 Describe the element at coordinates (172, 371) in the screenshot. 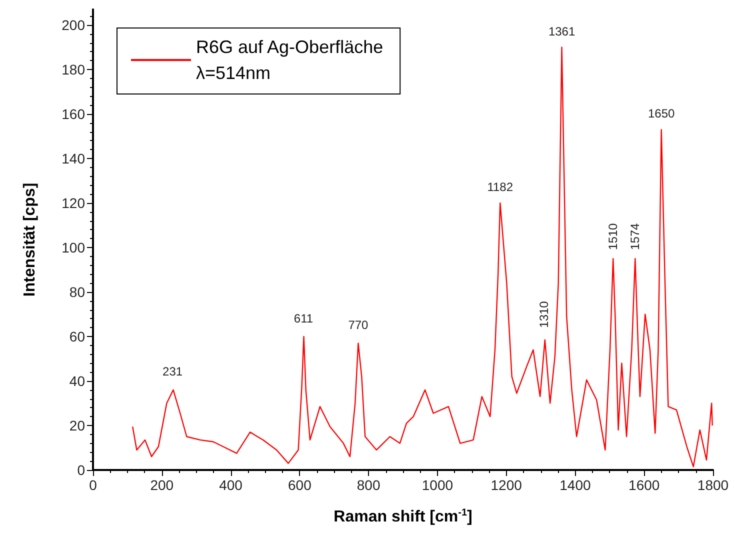

I see `annotation: 231` at that location.